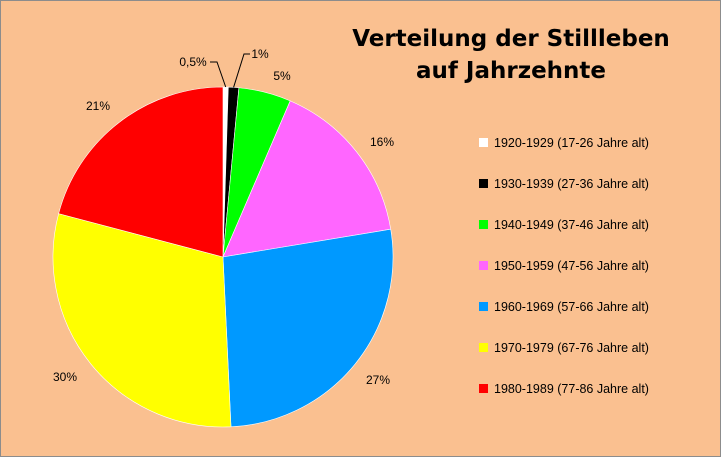 The width and height of the screenshot is (721, 457). What do you see at coordinates (511, 71) in the screenshot?
I see `chart-title-line-2: auf Jahrzehnte` at bounding box center [511, 71].